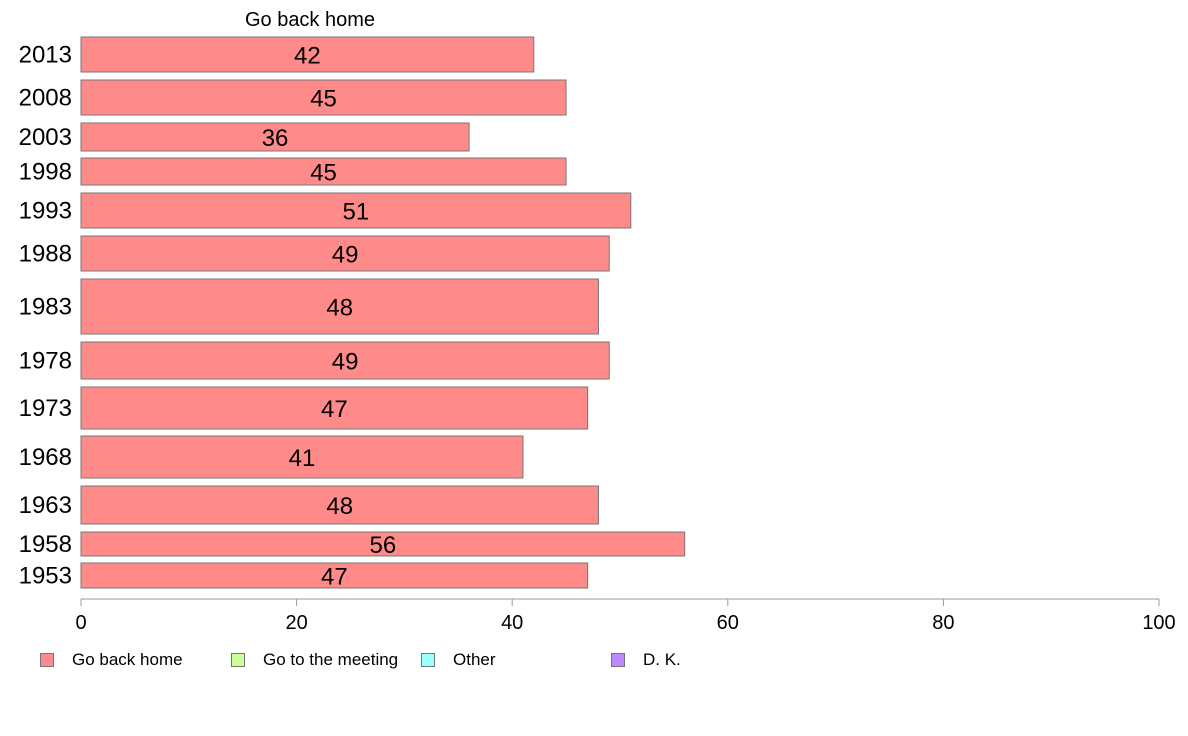  What do you see at coordinates (45, 55) in the screenshot?
I see `category-label-2013: 2013` at bounding box center [45, 55].